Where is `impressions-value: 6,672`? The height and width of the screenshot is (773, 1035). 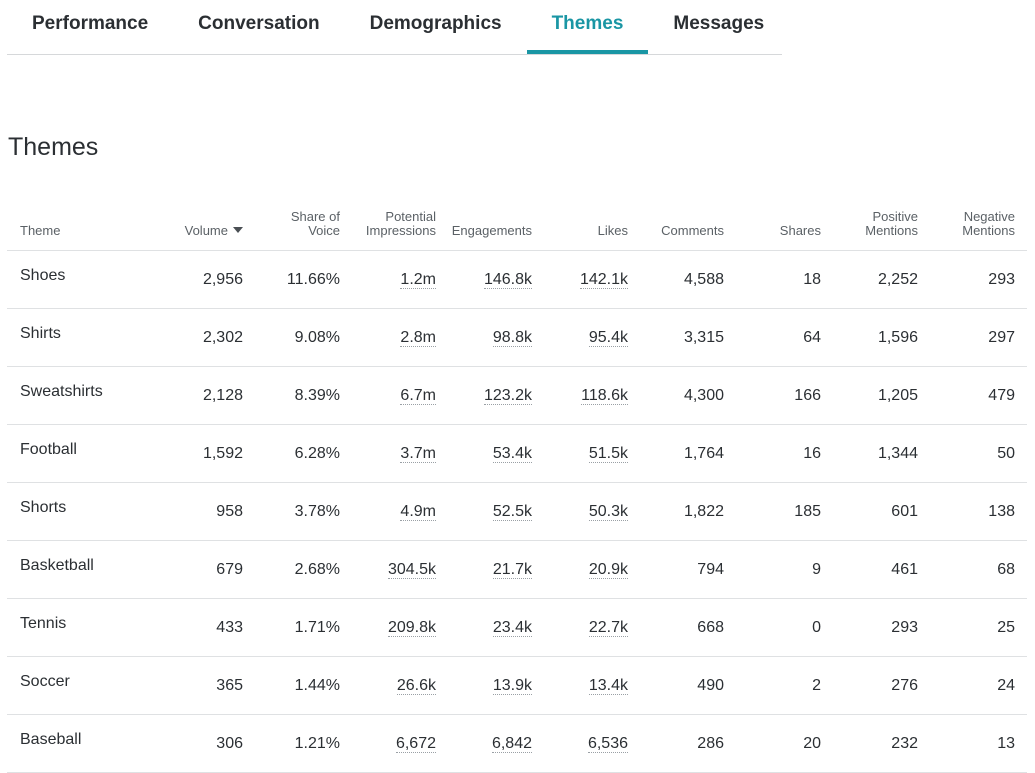
impressions-value: 6,672 is located at coordinates (415, 743).